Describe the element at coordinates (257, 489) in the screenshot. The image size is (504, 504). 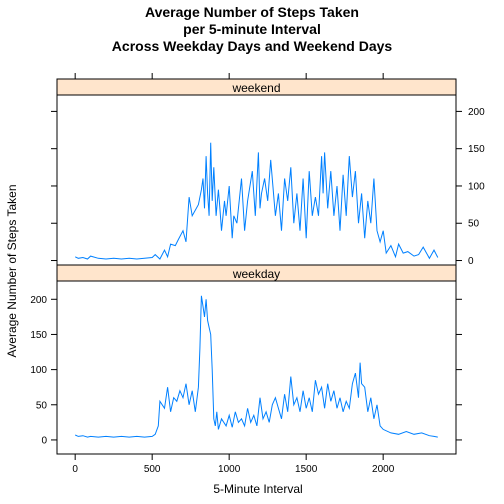
I see `x-axis-label: 5-Minute Interval` at that location.